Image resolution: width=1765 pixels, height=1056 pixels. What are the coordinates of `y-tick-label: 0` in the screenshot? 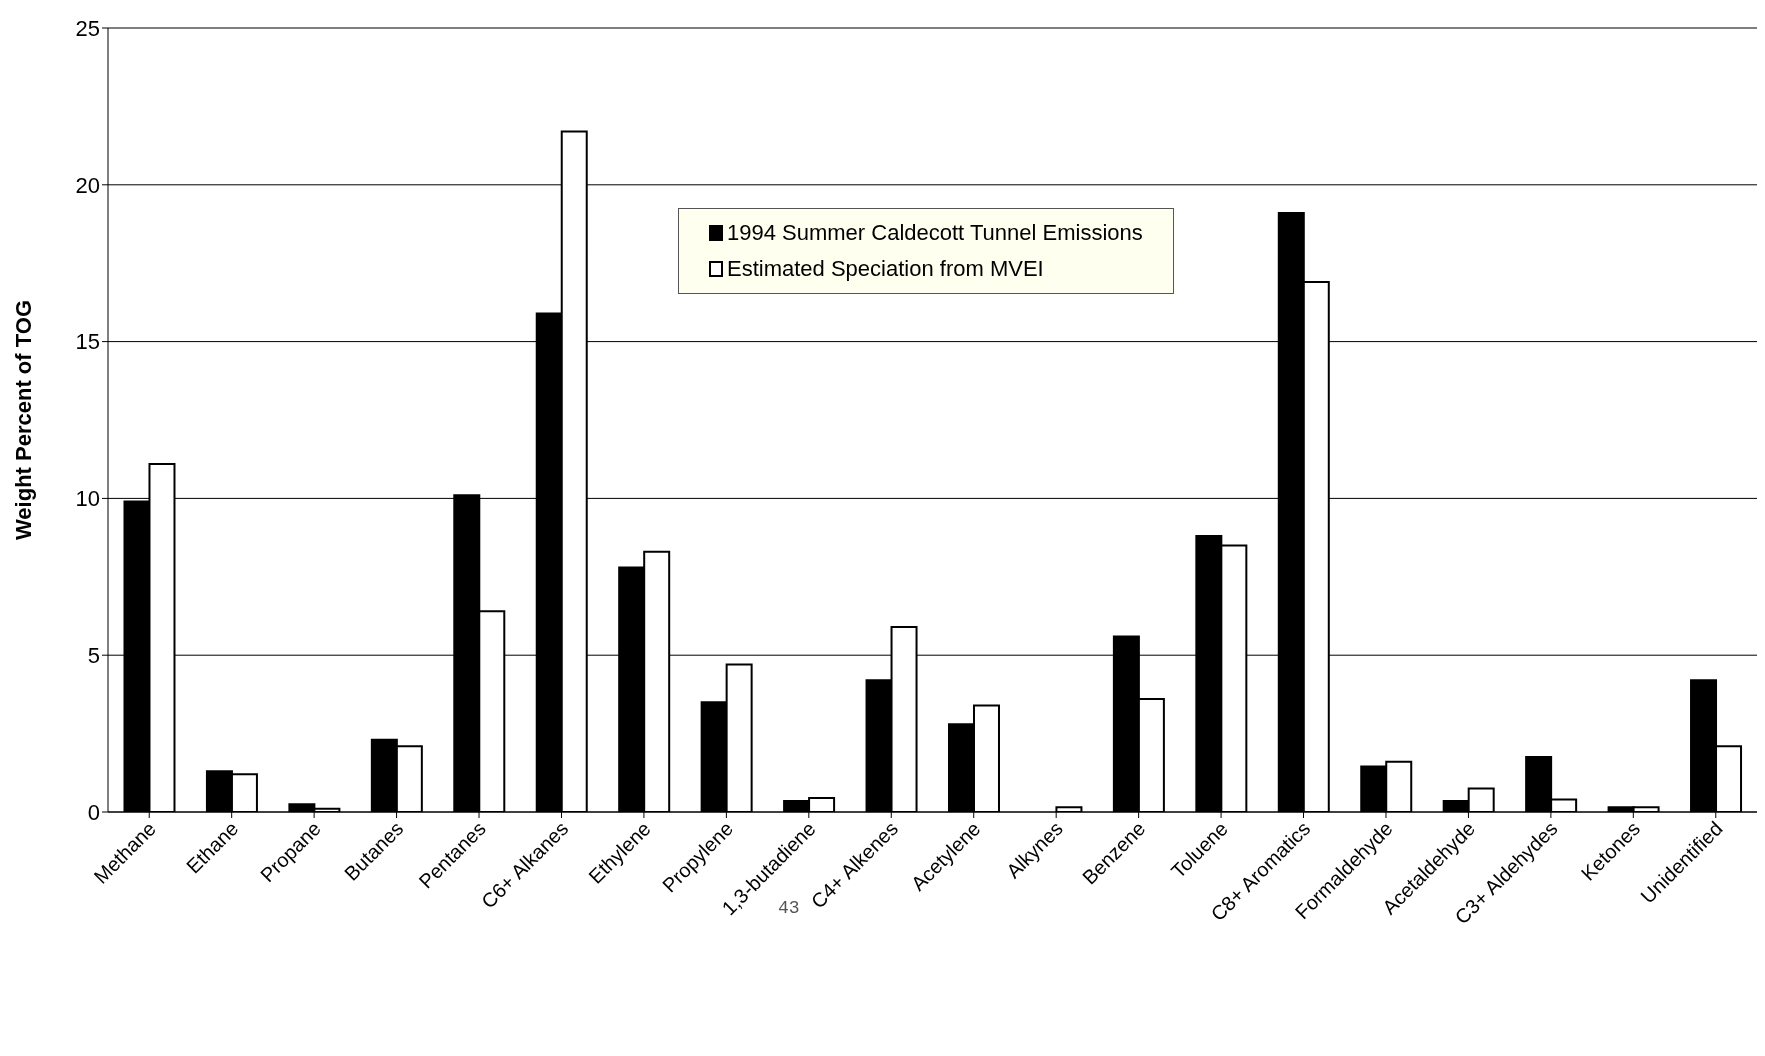 It's located at (93, 812).